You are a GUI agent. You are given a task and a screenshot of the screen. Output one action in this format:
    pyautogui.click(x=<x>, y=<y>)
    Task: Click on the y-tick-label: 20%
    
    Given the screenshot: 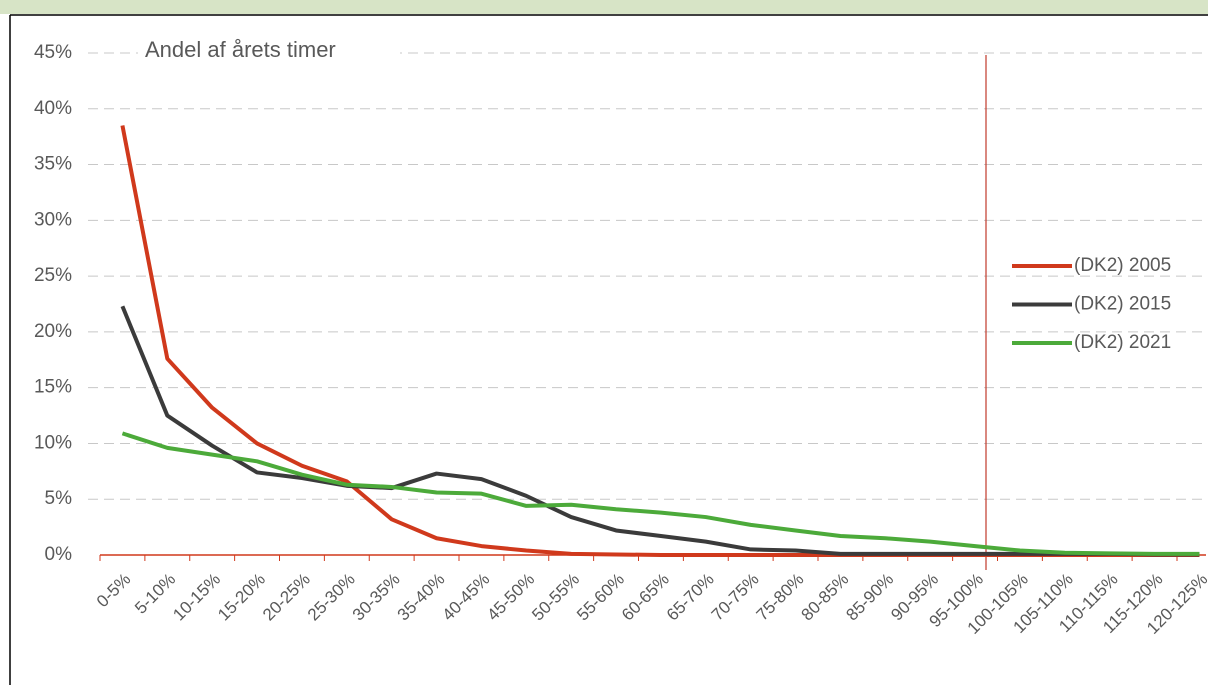 What is the action you would take?
    pyautogui.click(x=53, y=331)
    